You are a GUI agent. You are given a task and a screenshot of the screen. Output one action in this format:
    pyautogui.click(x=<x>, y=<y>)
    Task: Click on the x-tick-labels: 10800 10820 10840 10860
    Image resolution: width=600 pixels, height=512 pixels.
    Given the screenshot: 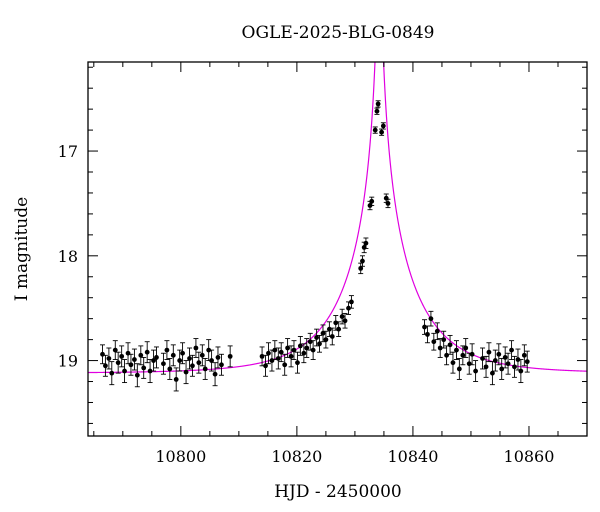 What is the action you would take?
    pyautogui.click(x=354, y=456)
    